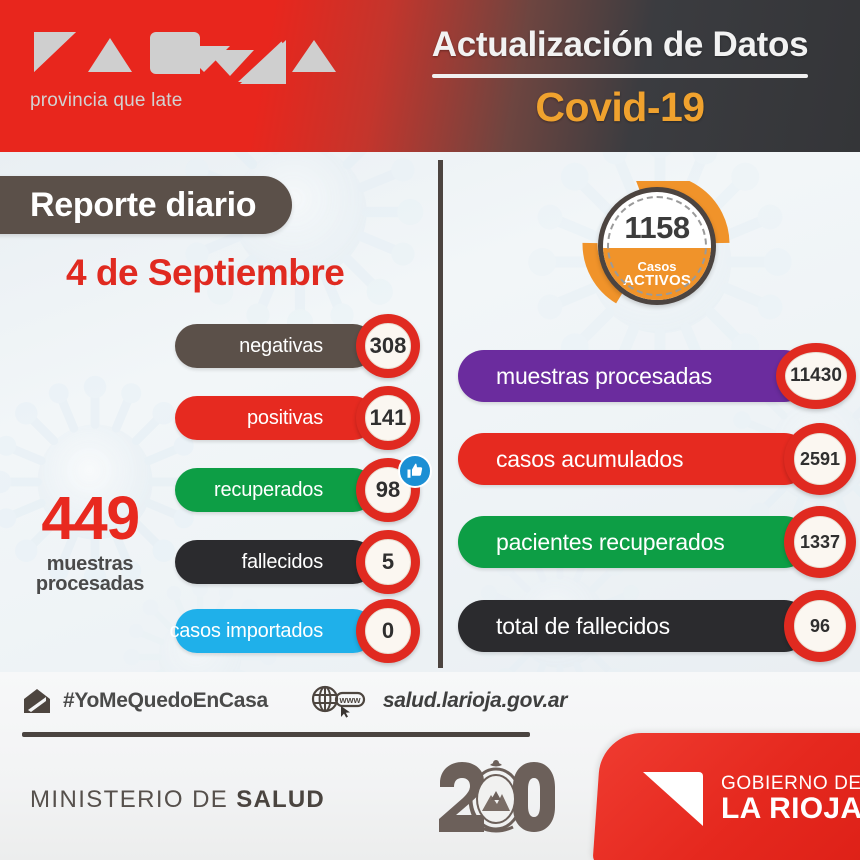 The width and height of the screenshot is (860, 860). I want to click on stat-label-total-fallecidos: total de fallecidos, so click(583, 625).